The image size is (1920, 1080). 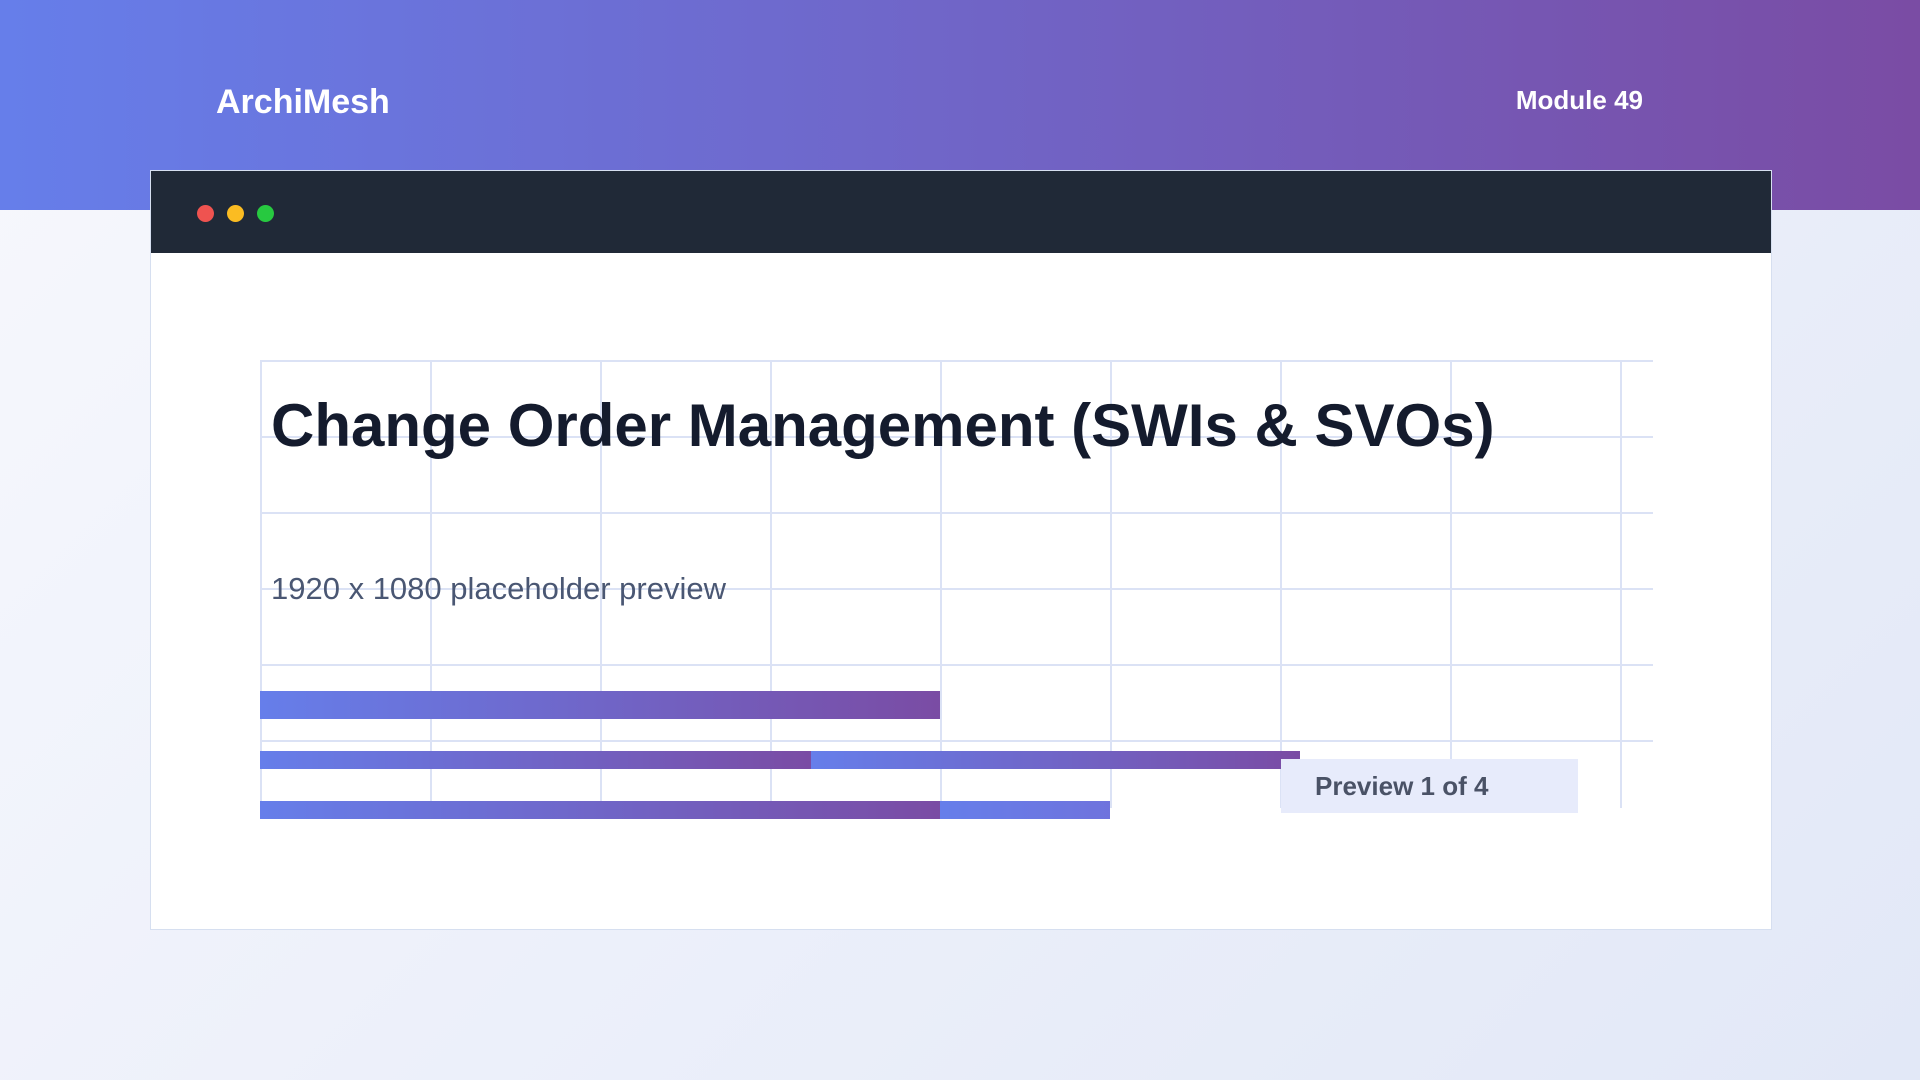 What do you see at coordinates (498, 589) in the screenshot?
I see `slide-subtitle: 1920 x 1080 placeholder preview` at bounding box center [498, 589].